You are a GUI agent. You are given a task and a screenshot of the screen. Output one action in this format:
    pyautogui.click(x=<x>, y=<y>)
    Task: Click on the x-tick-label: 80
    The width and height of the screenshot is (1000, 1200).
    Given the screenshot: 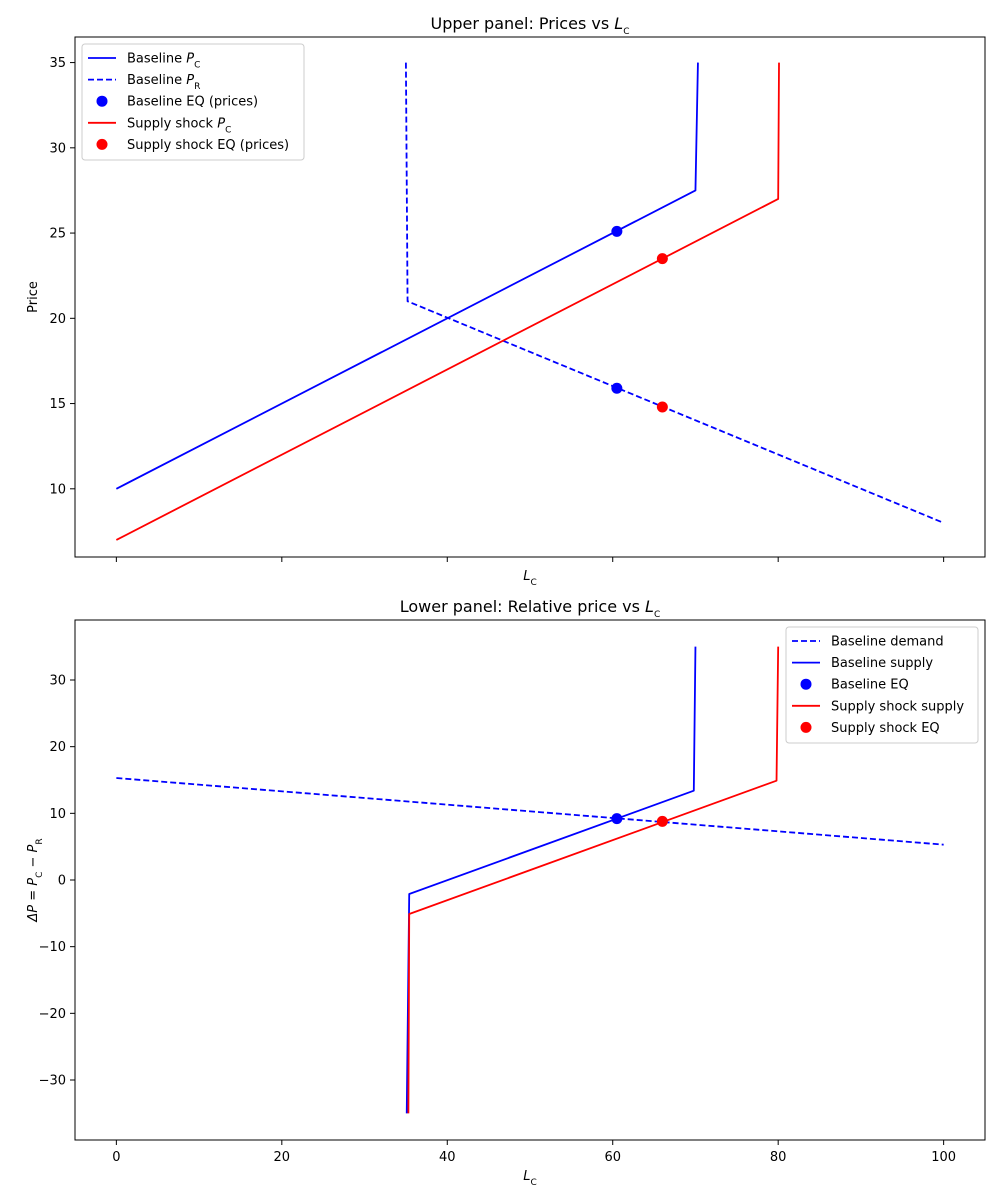 What is the action you would take?
    pyautogui.click(x=778, y=1157)
    